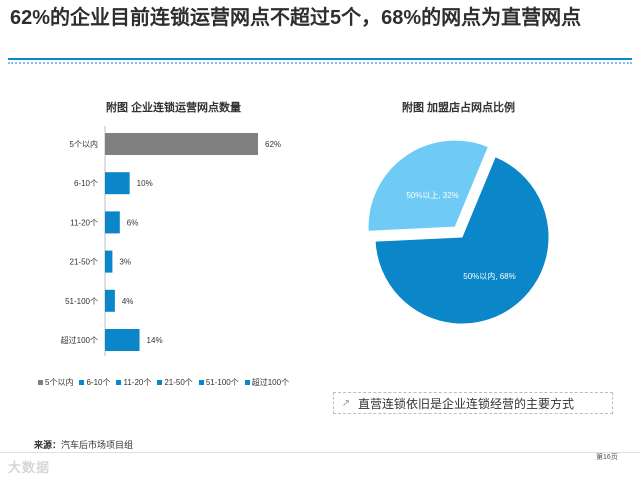  I want to click on callout-text: 直营连锁依旧是企业连锁经营的主要方式, so click(466, 403).